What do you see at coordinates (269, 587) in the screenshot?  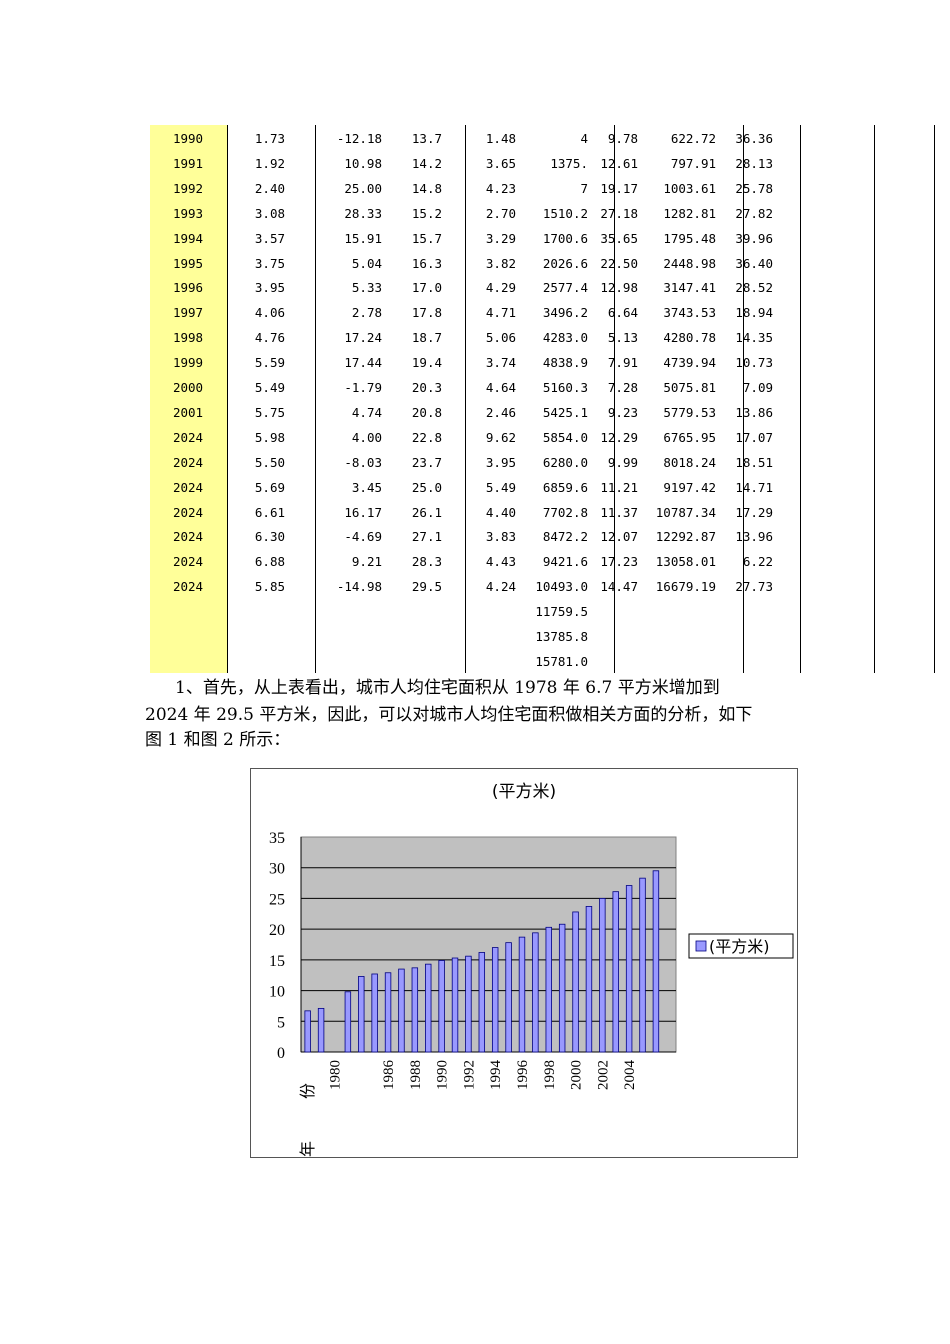 I see `table-cell: 5.85` at bounding box center [269, 587].